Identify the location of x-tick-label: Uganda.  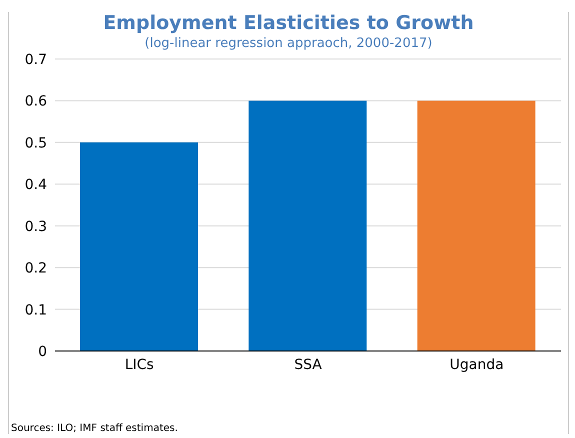
(477, 364).